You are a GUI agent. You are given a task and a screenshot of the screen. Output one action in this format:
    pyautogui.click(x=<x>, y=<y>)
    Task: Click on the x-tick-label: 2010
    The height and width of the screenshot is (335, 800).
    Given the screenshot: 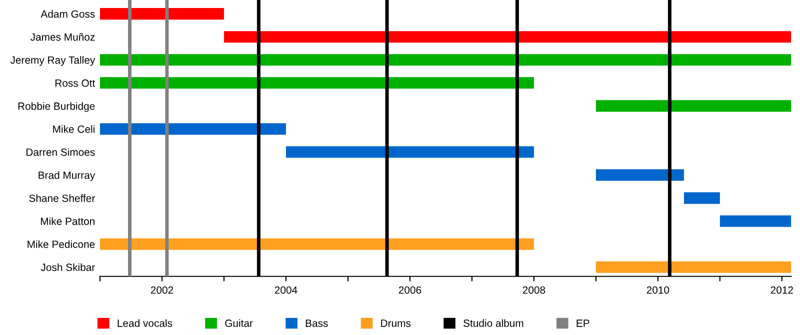 What is the action you would take?
    pyautogui.click(x=658, y=290)
    